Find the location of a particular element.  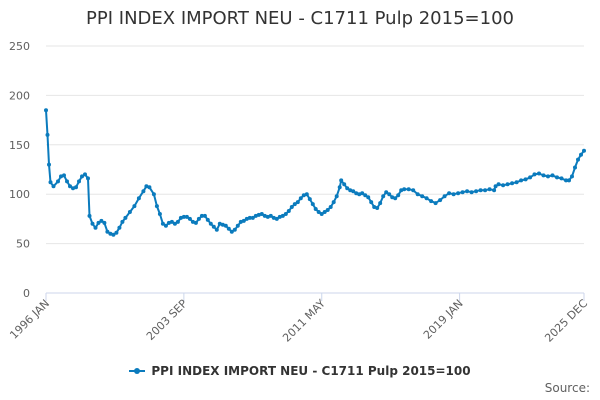

x-tick-label: 1996 JAN is located at coordinates (29, 319).